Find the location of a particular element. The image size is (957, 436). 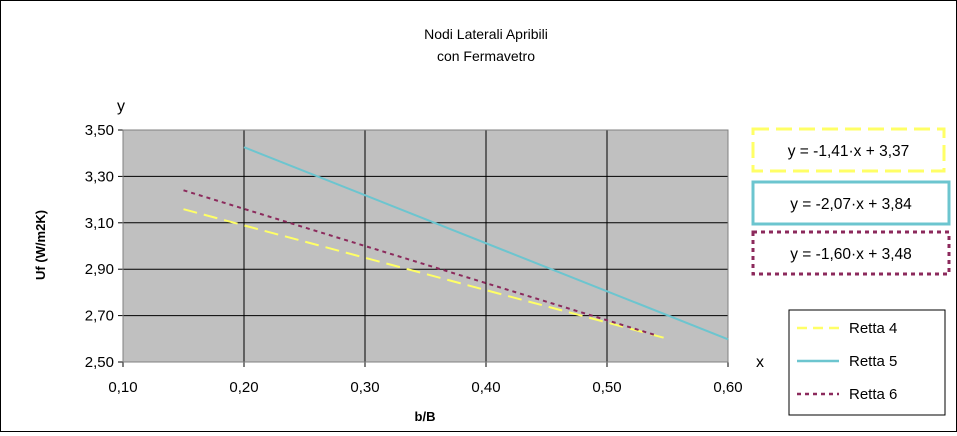

equation-label-1: y = -1,41·x + 3,37 is located at coordinates (849, 151).